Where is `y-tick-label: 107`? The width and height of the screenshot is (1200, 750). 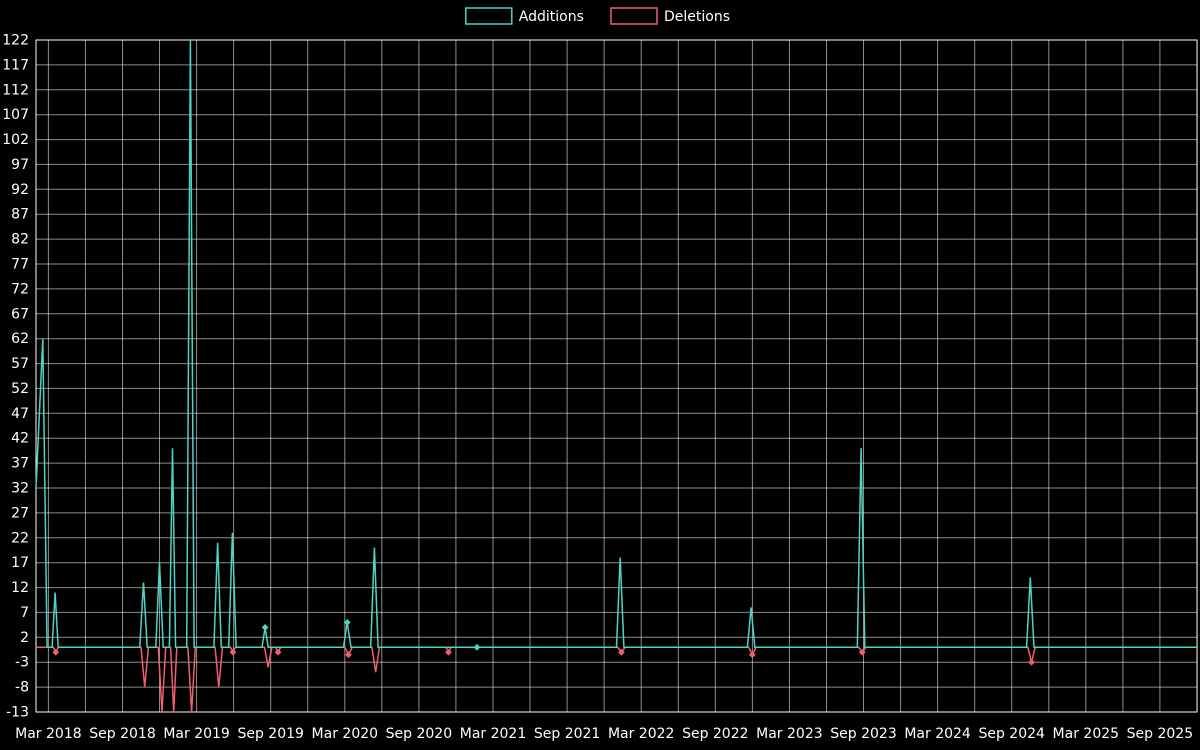
y-tick-label: 107 is located at coordinates (15, 115).